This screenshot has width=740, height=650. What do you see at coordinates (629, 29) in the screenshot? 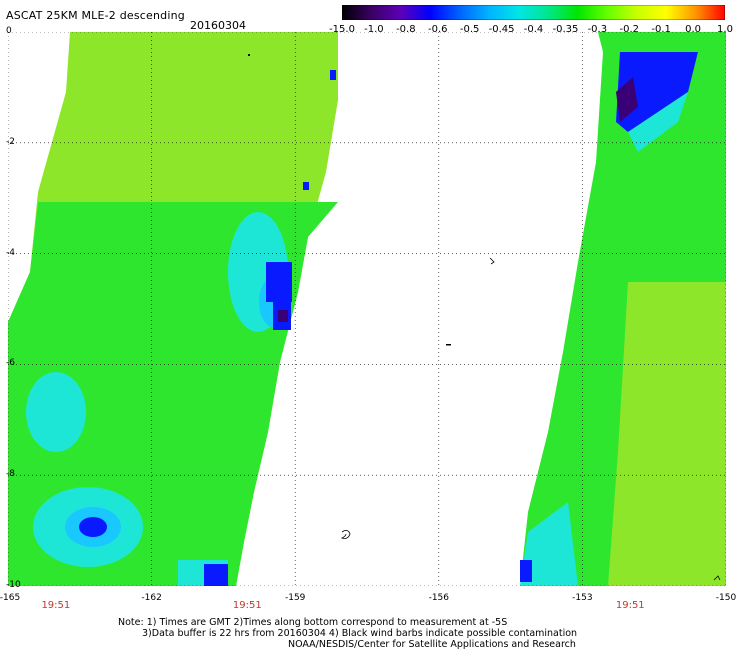
I see `colorbar-label: -0.2` at bounding box center [629, 29].